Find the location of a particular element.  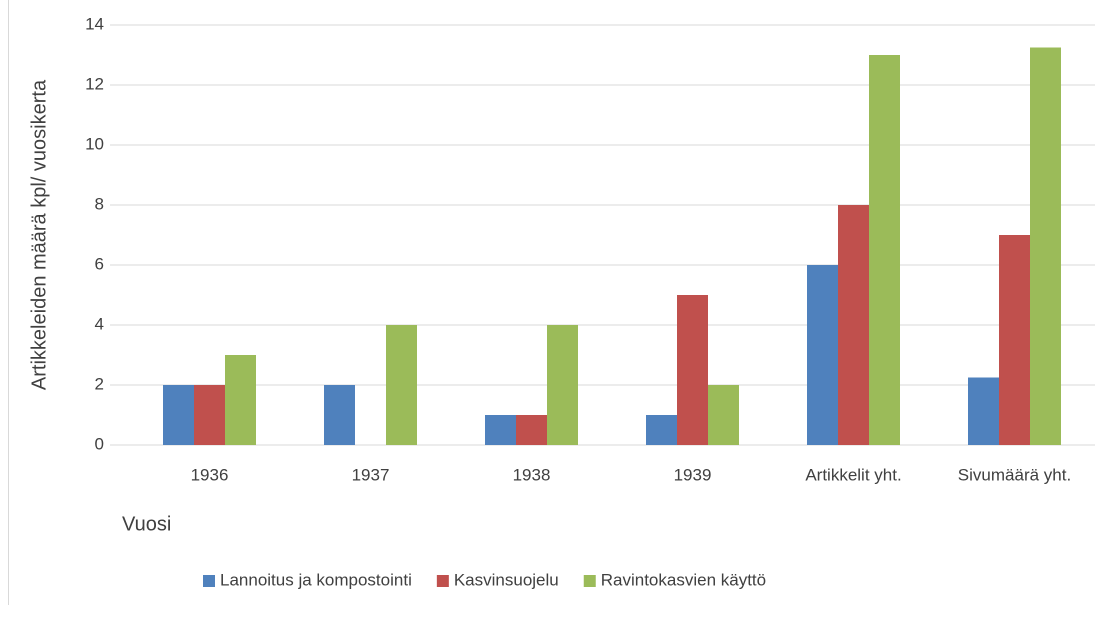

y-tick-label: 0 is located at coordinates (99, 443).